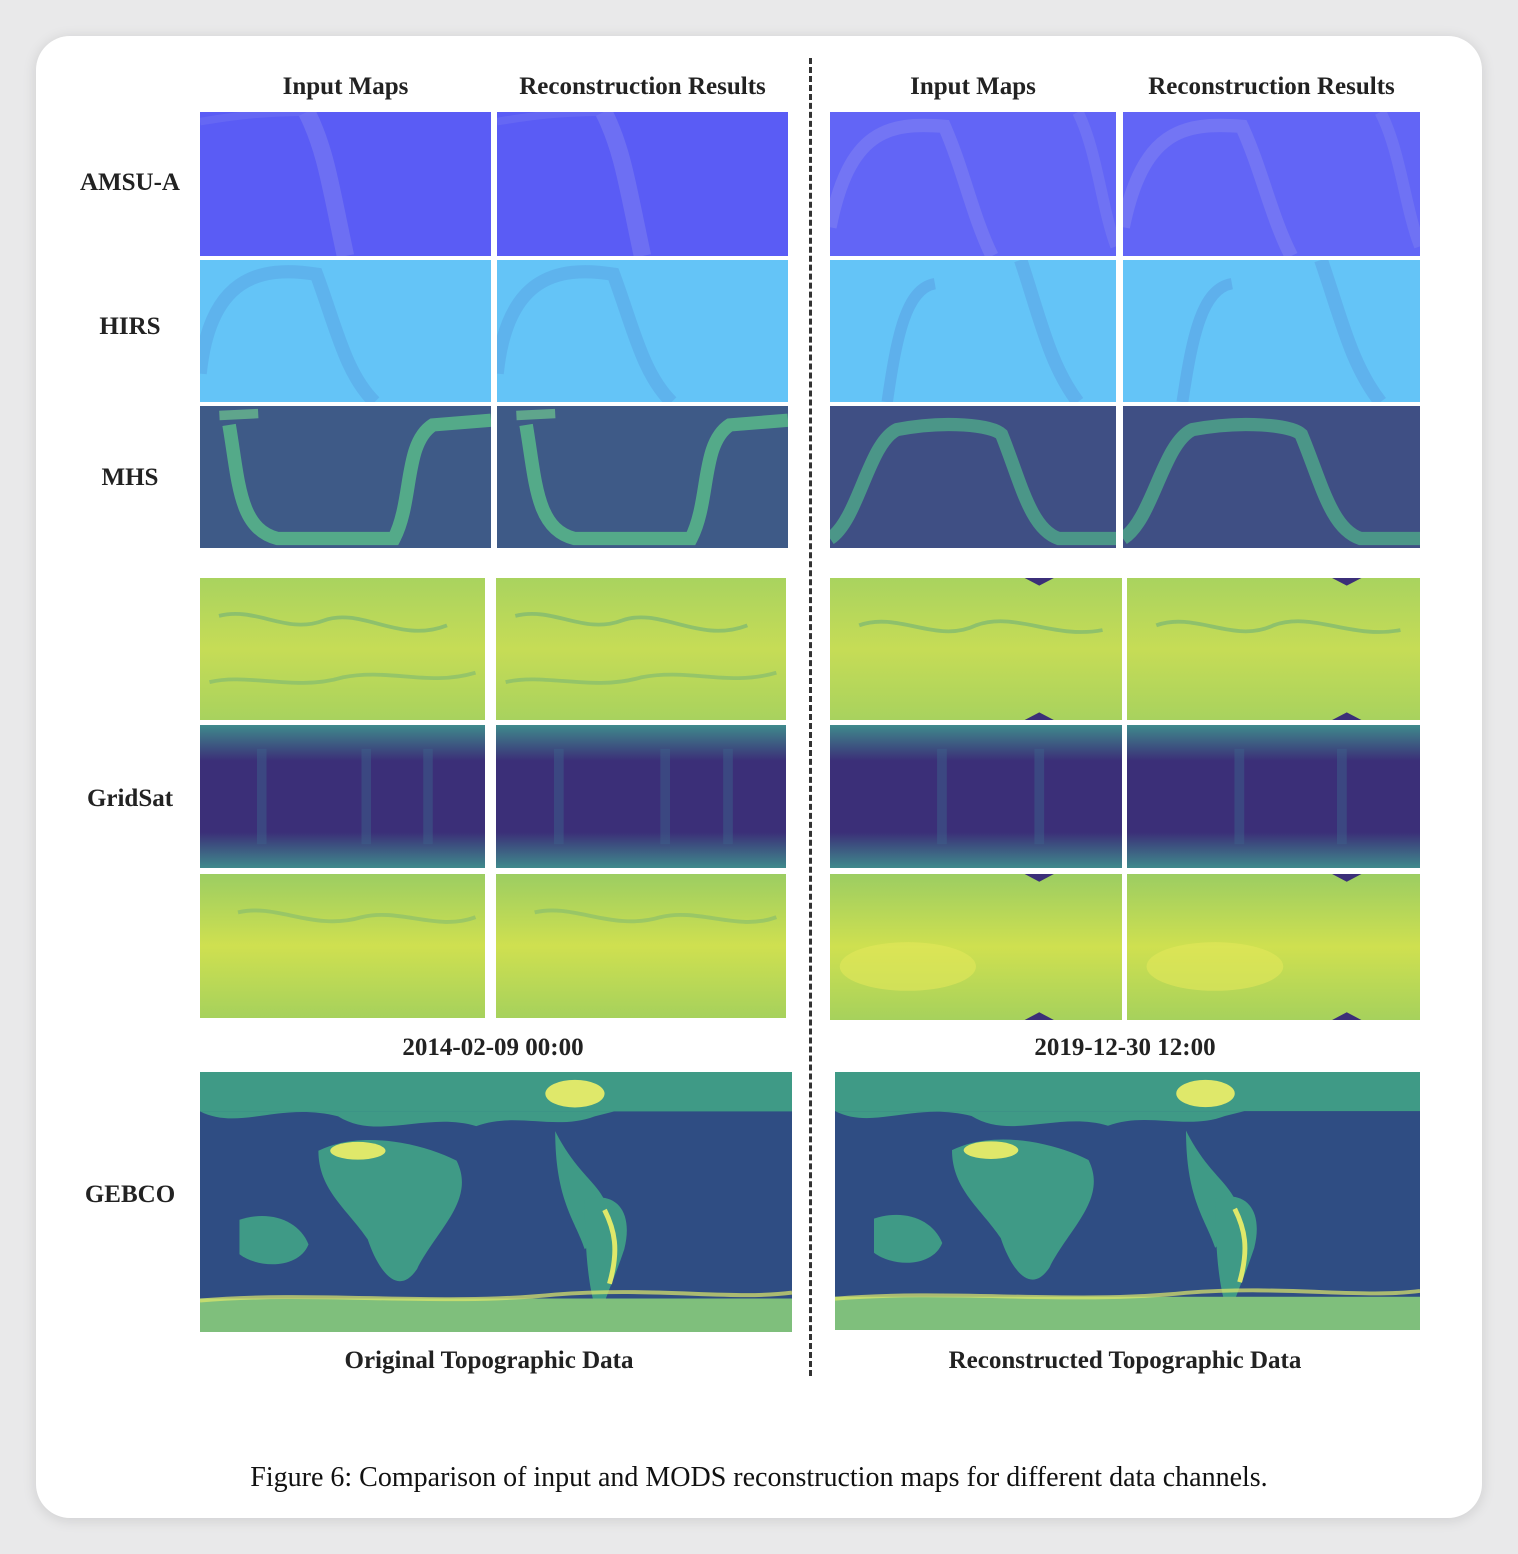 The image size is (1518, 1554). I want to click on row-label-hirs: HIRS, so click(130, 326).